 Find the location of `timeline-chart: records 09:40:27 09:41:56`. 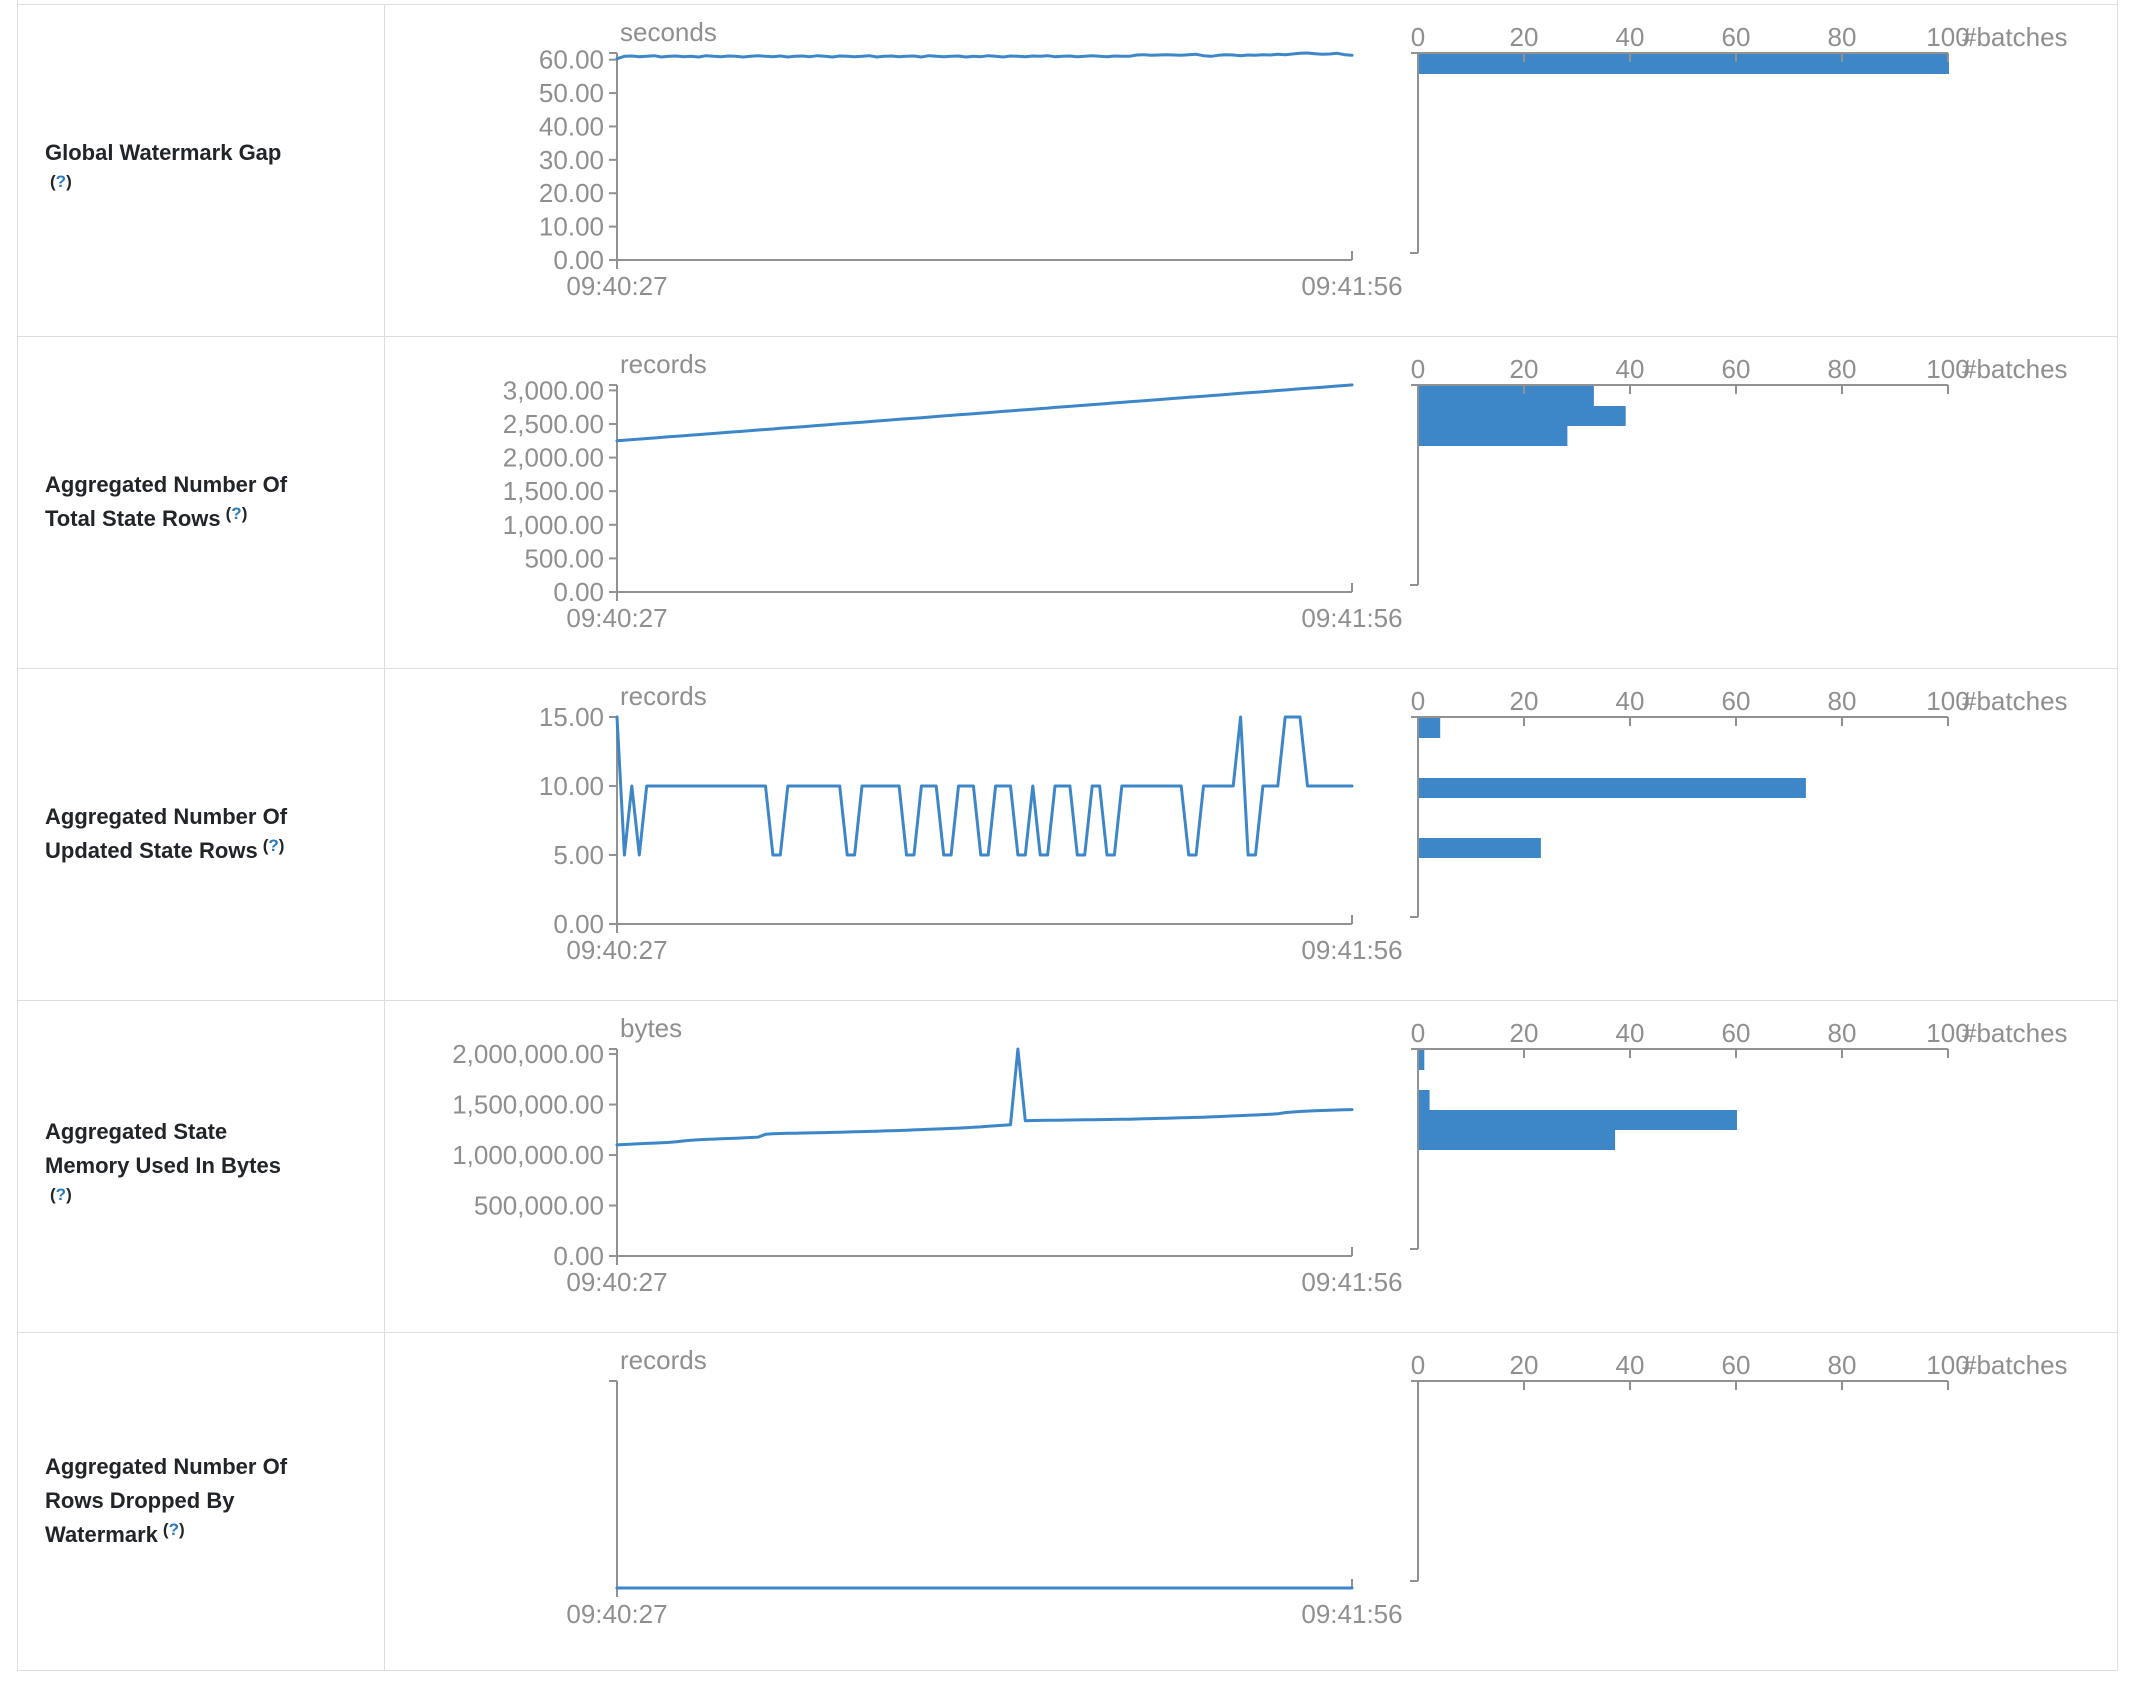

timeline-chart: records 09:40:27 09:41:56 is located at coordinates (984, 1487).